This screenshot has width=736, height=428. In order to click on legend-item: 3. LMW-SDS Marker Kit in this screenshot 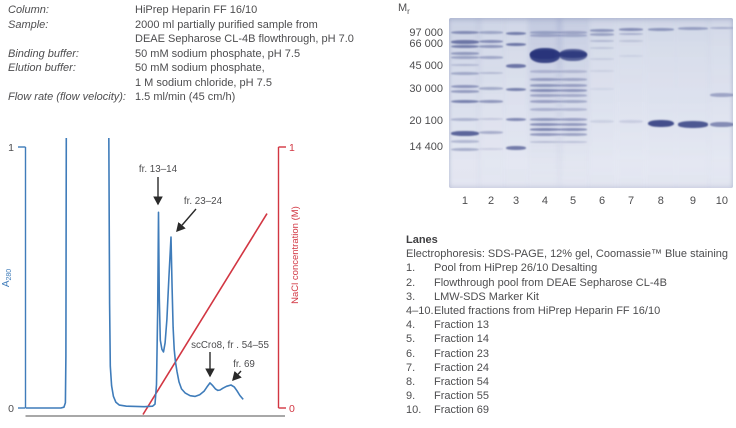, I will do `click(472, 296)`.